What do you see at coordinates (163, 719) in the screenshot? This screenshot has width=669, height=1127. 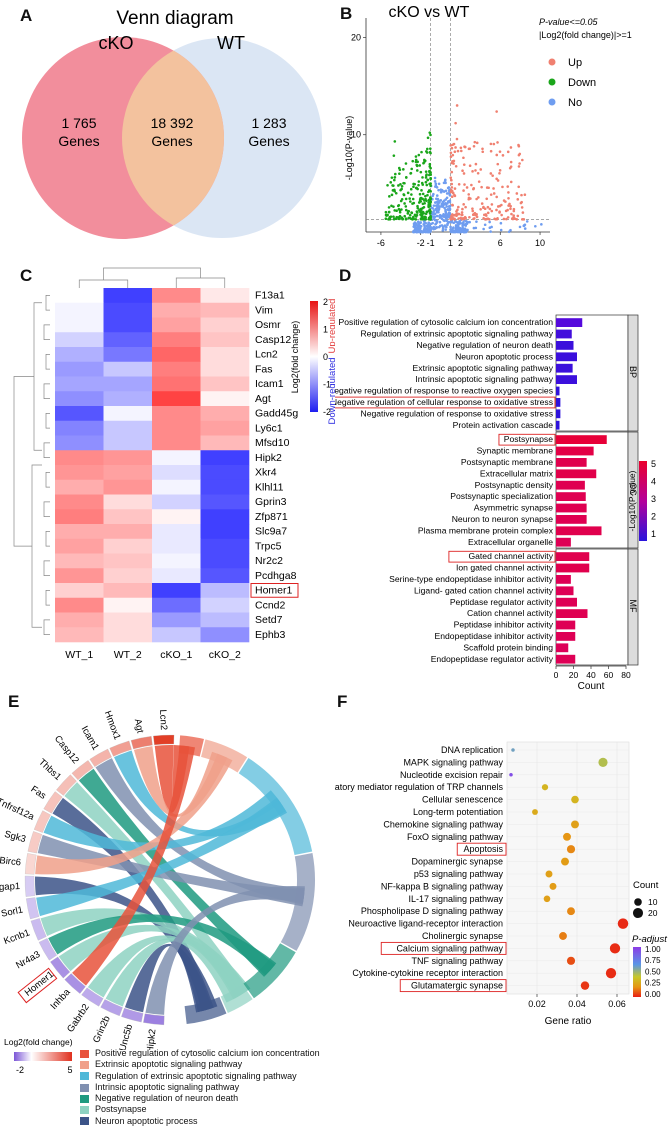 I see `chord-gene-label: Lcn2` at bounding box center [163, 719].